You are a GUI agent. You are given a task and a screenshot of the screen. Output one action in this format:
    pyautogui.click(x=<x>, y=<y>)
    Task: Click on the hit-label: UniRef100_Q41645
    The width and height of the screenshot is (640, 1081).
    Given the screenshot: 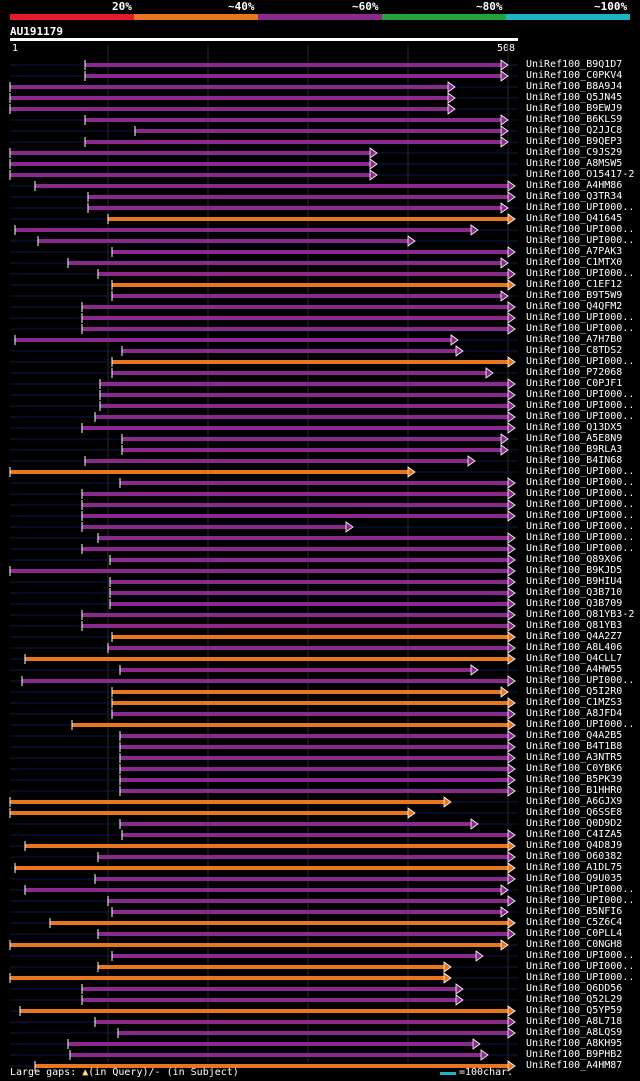 What is the action you would take?
    pyautogui.click(x=574, y=218)
    